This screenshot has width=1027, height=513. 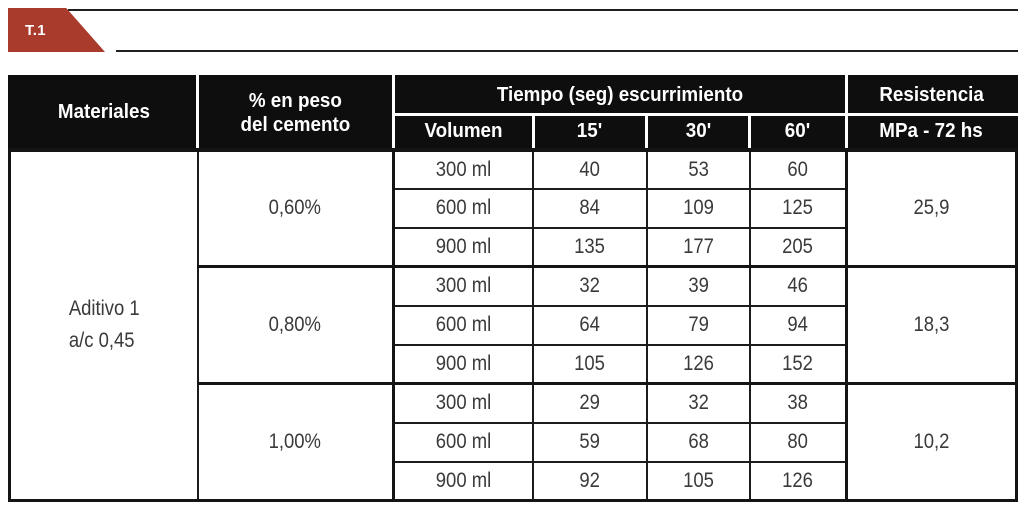 I want to click on time-15-cell: 64, so click(x=590, y=325).